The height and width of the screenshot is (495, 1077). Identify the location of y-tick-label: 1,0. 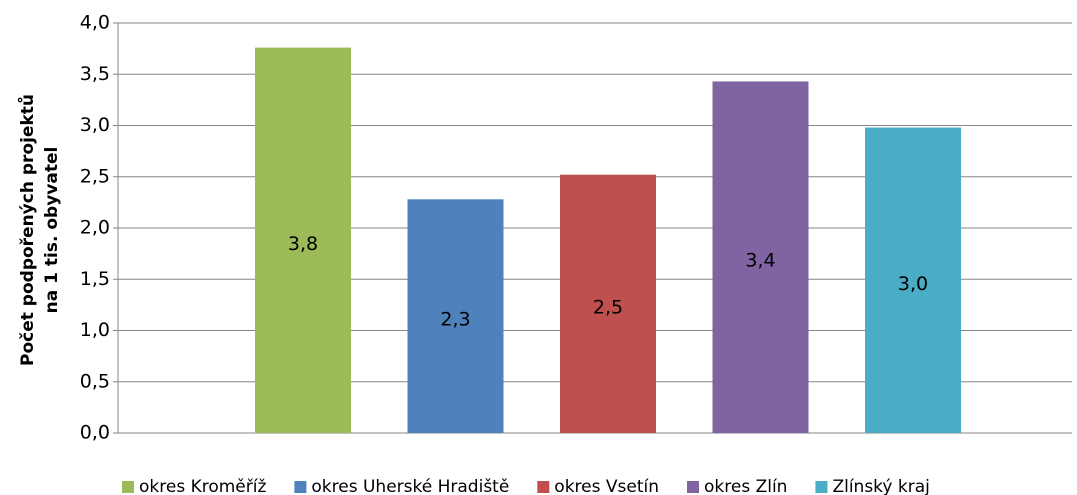
(95, 330).